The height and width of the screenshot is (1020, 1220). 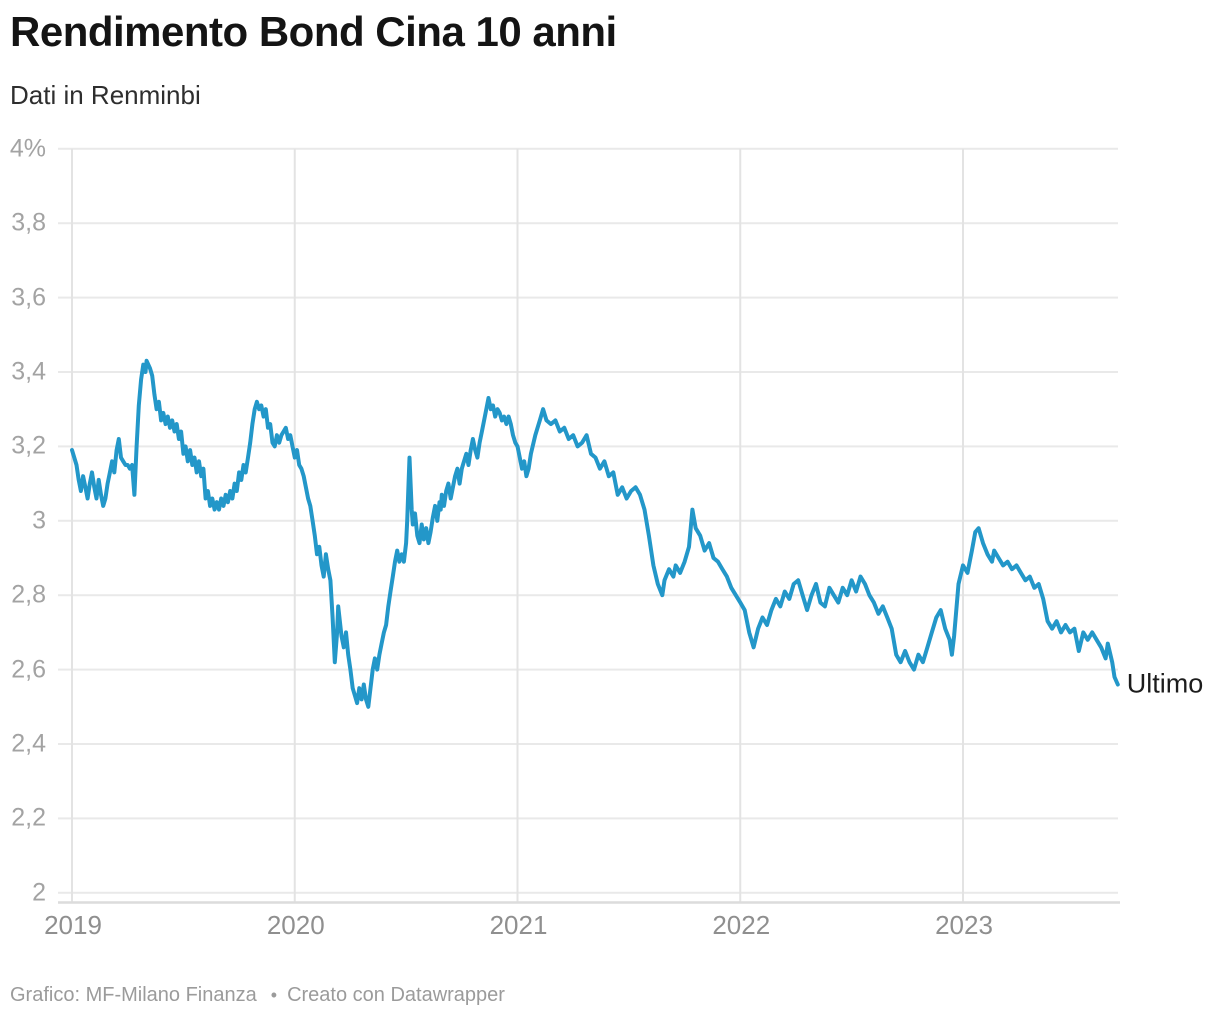 I want to click on y-tick-label: 2,2, so click(x=28, y=817).